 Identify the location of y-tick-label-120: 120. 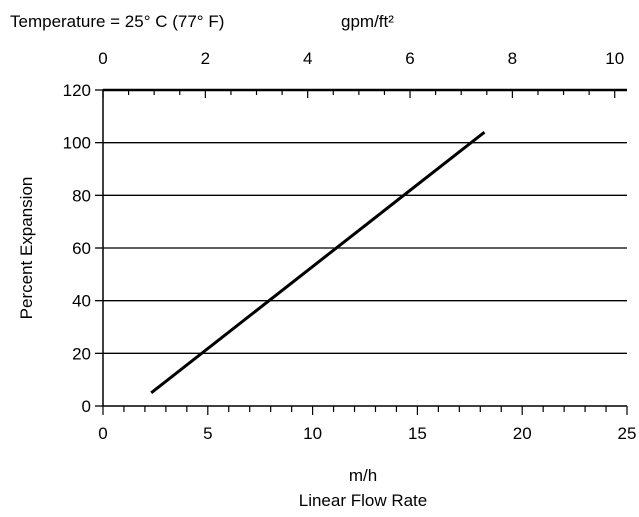
(77, 90).